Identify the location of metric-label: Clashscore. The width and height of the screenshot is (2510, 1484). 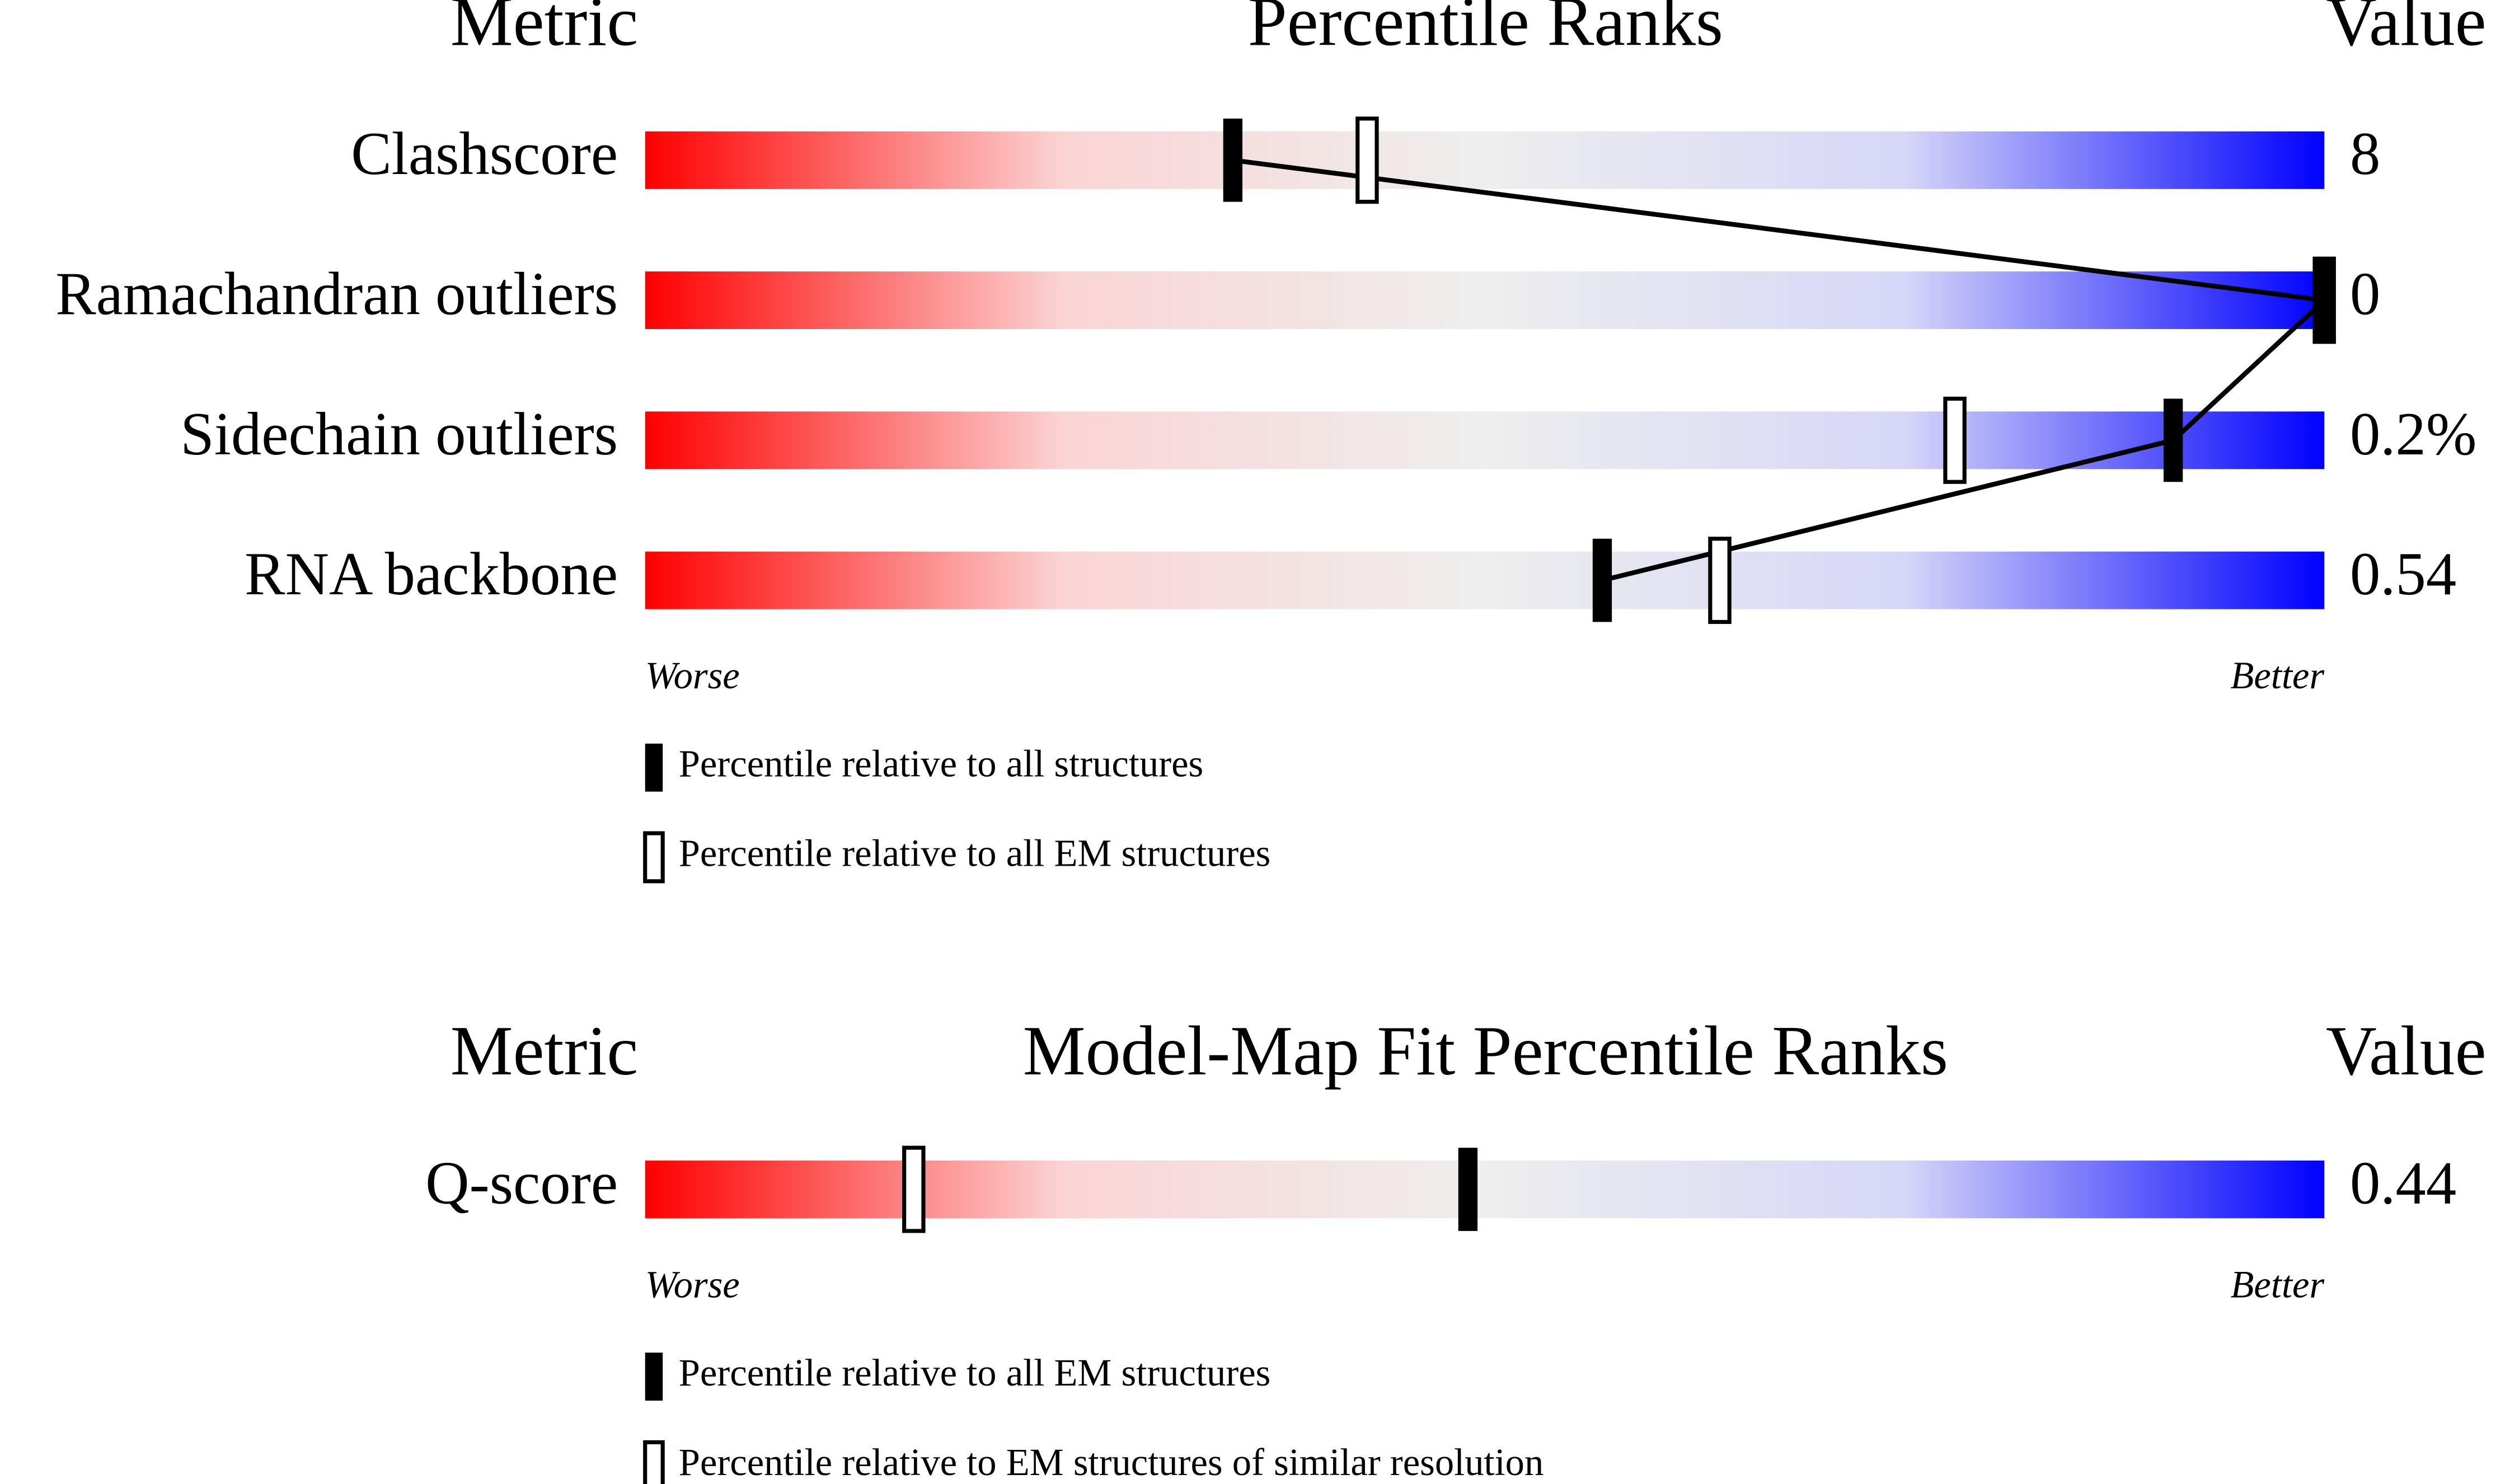
(485, 153).